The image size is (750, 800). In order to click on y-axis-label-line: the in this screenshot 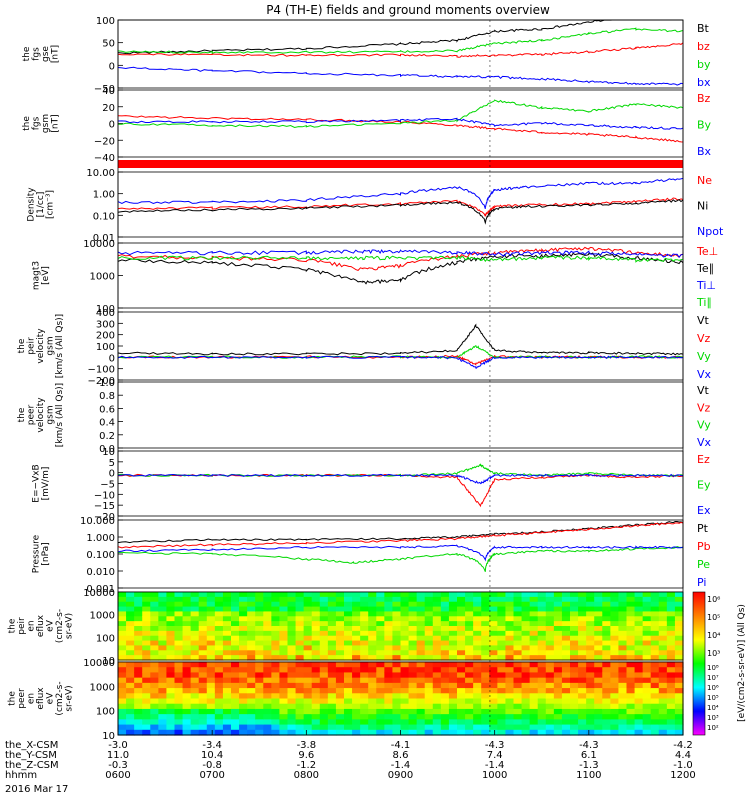, I will do `click(13, 698)`.